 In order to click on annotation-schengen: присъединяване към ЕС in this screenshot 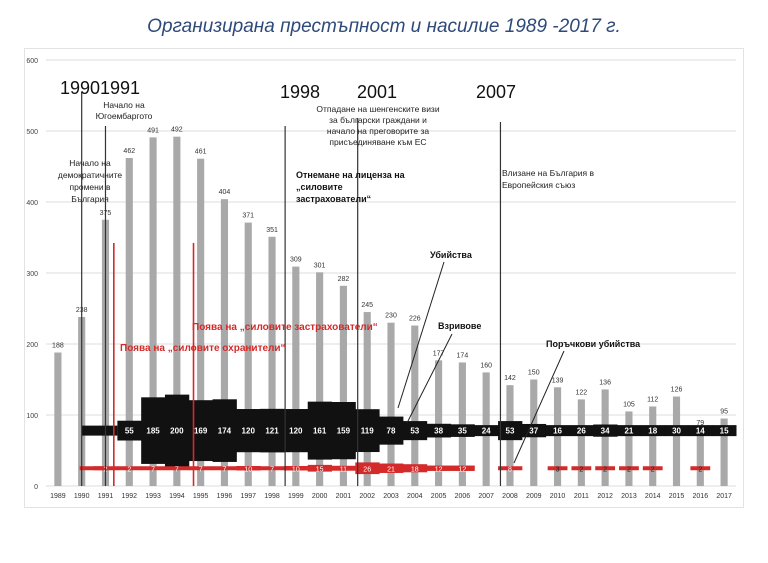, I will do `click(377, 142)`.